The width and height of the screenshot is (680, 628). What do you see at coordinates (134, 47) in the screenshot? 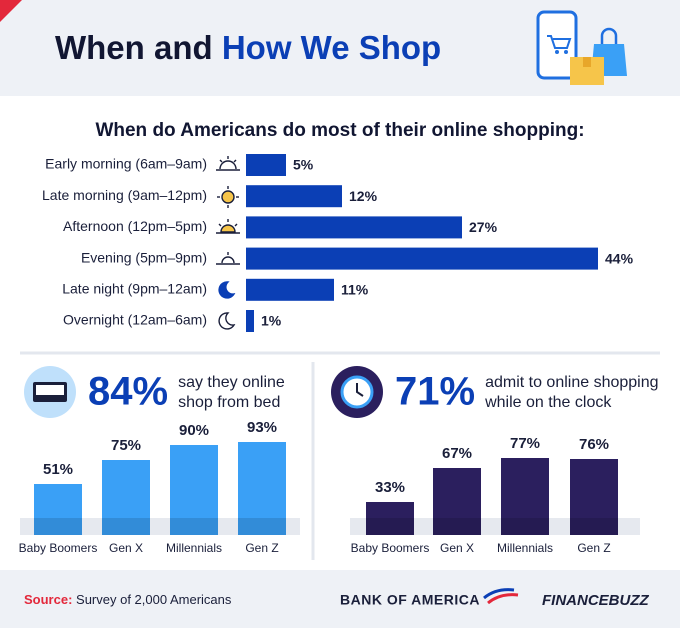
I see `title-start: When and` at bounding box center [134, 47].